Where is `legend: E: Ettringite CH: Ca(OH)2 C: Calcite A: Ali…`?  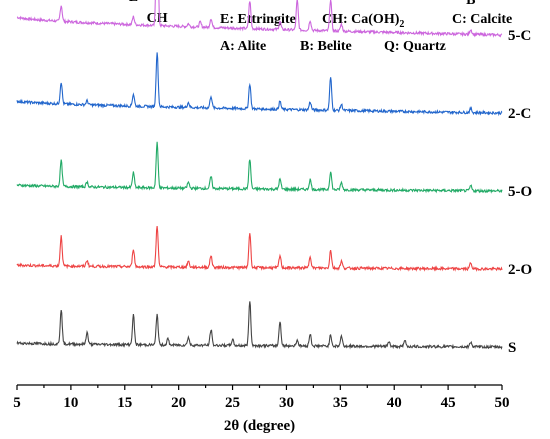 legend: E: Ettringite CH: Ca(OH)2 C: Calcite A: Ali… is located at coordinates (366, 33).